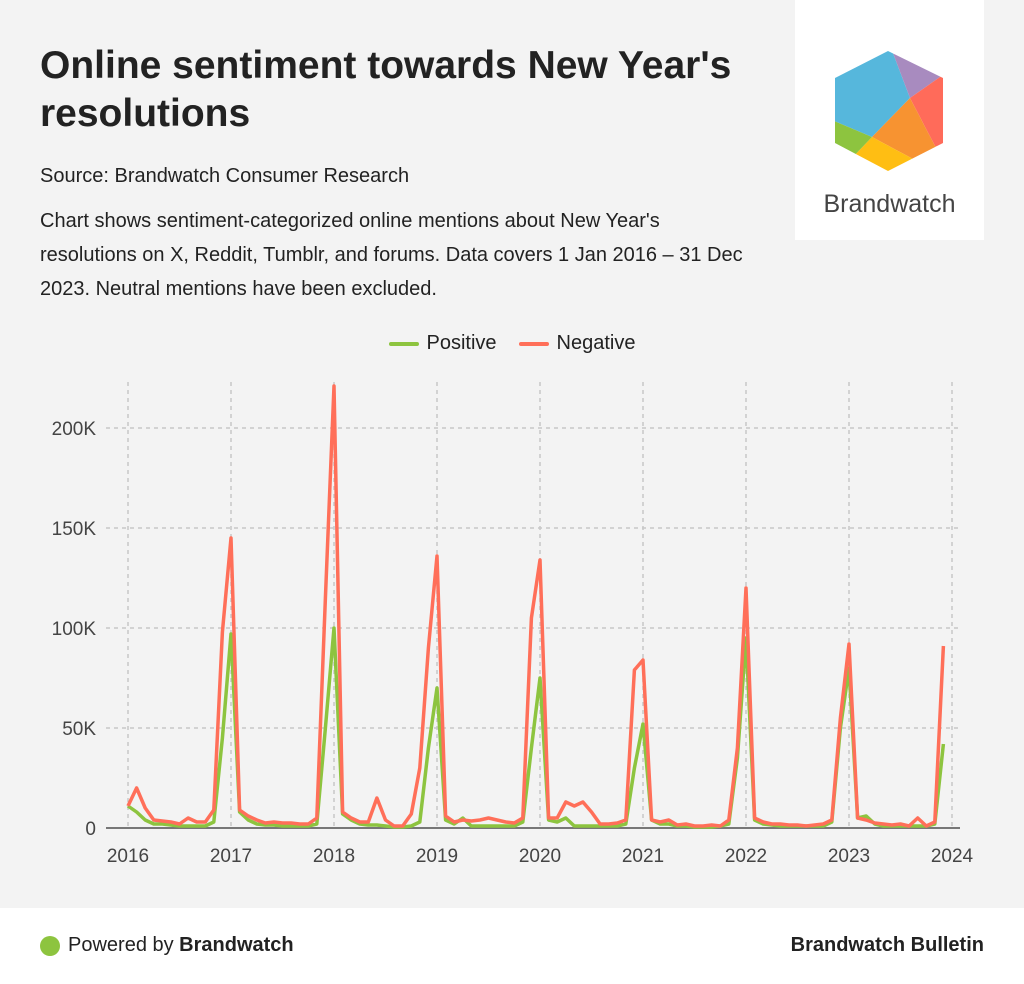  Describe the element at coordinates (437, 856) in the screenshot. I see `x-tick-label: 2019` at that location.